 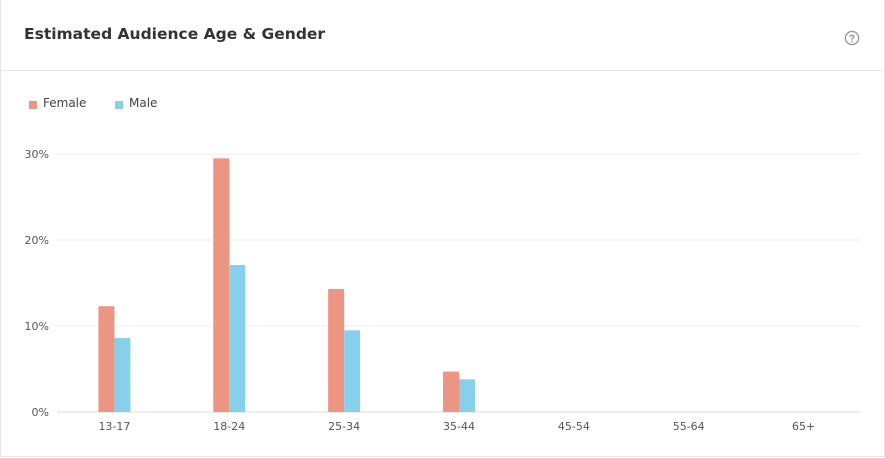 I want to click on legend-swatch-male, so click(x=119, y=105).